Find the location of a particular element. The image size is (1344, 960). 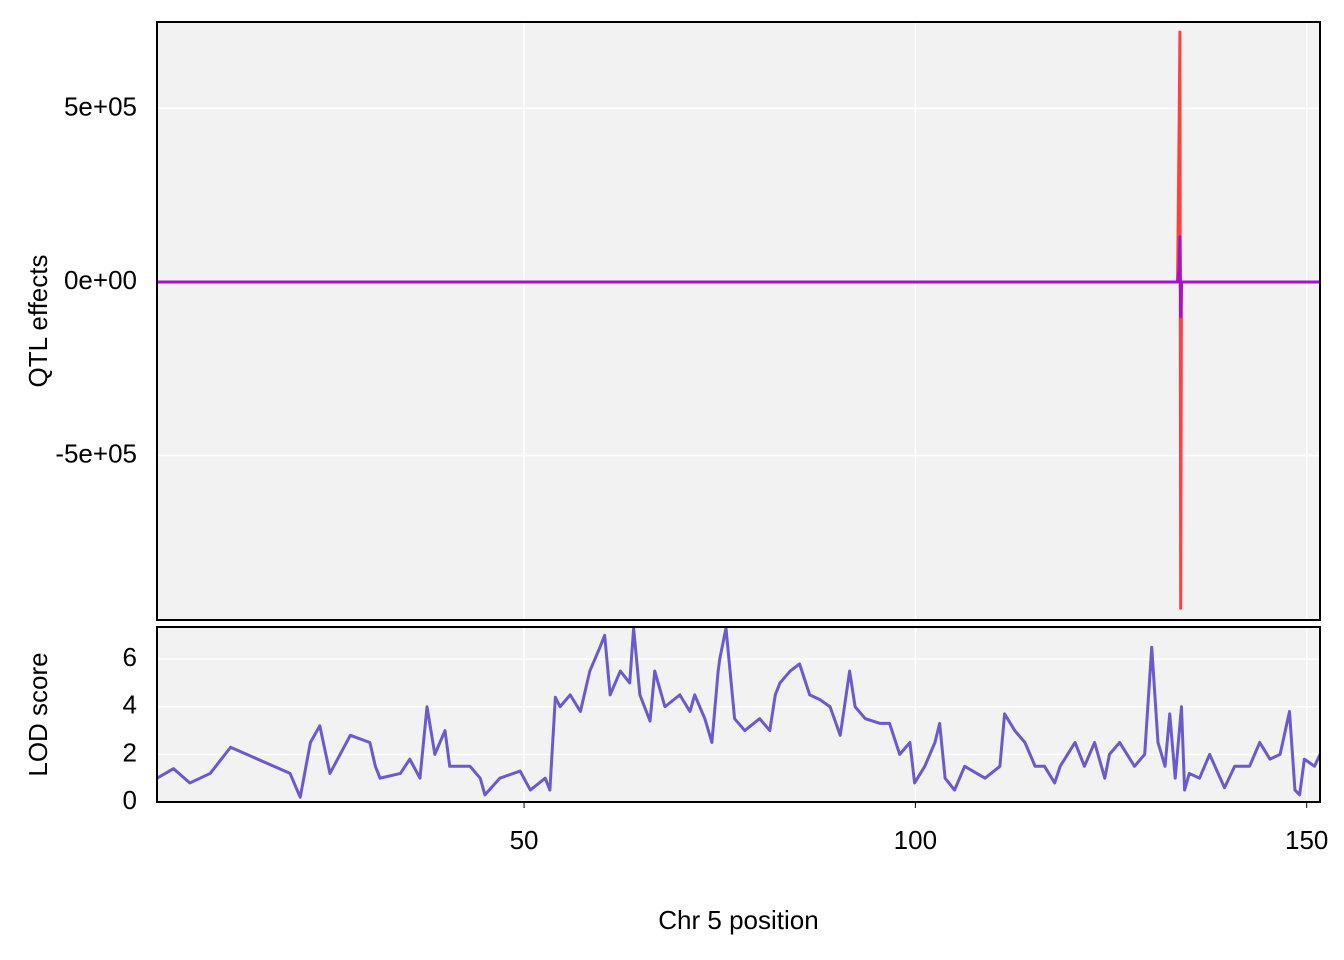

y-tick-label: -5e+05 is located at coordinates (96, 453).